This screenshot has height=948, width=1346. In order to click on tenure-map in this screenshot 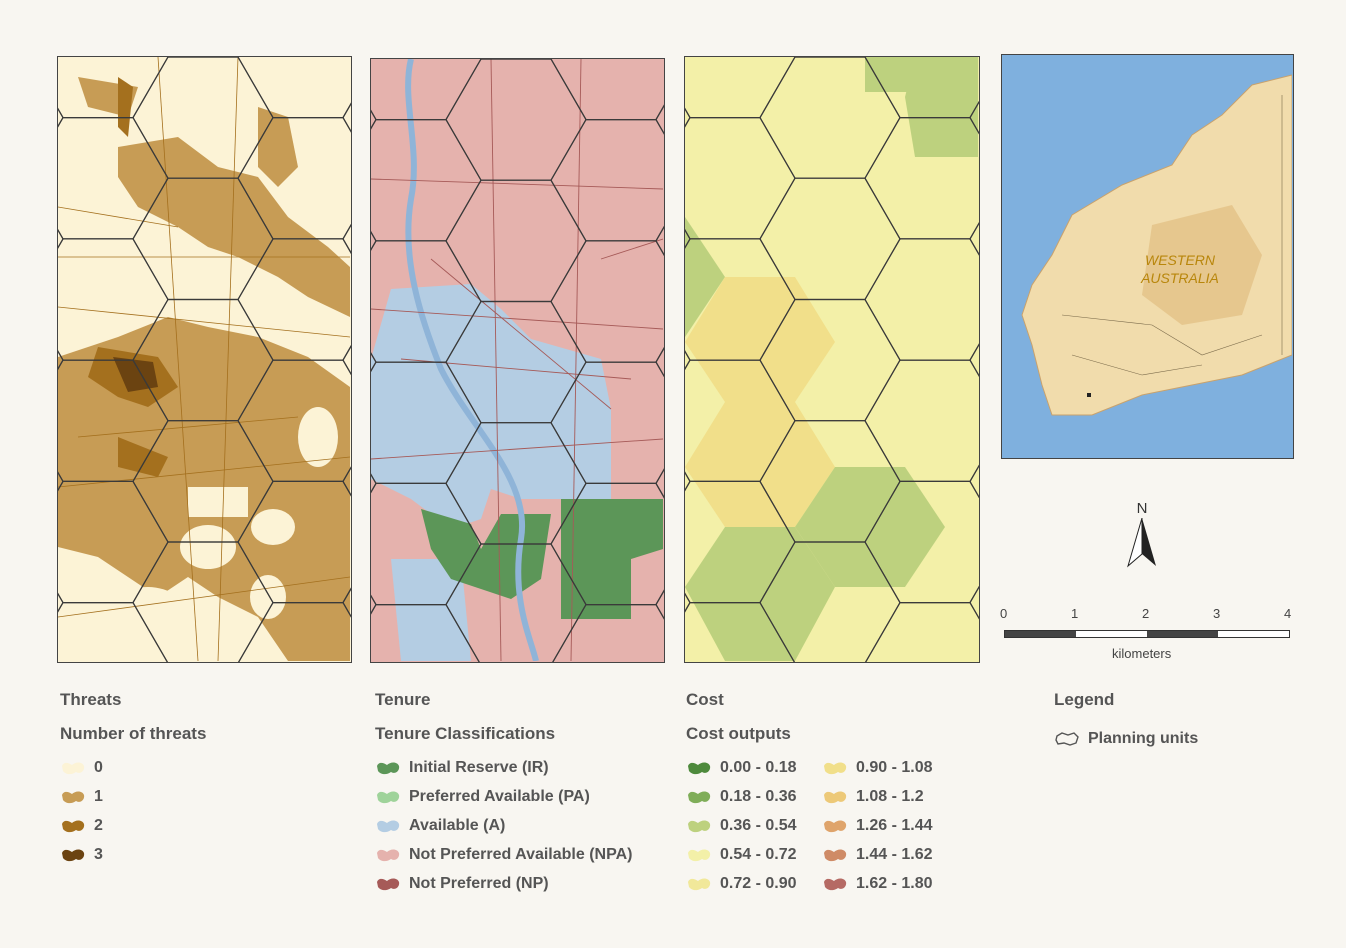, I will do `click(517, 360)`.